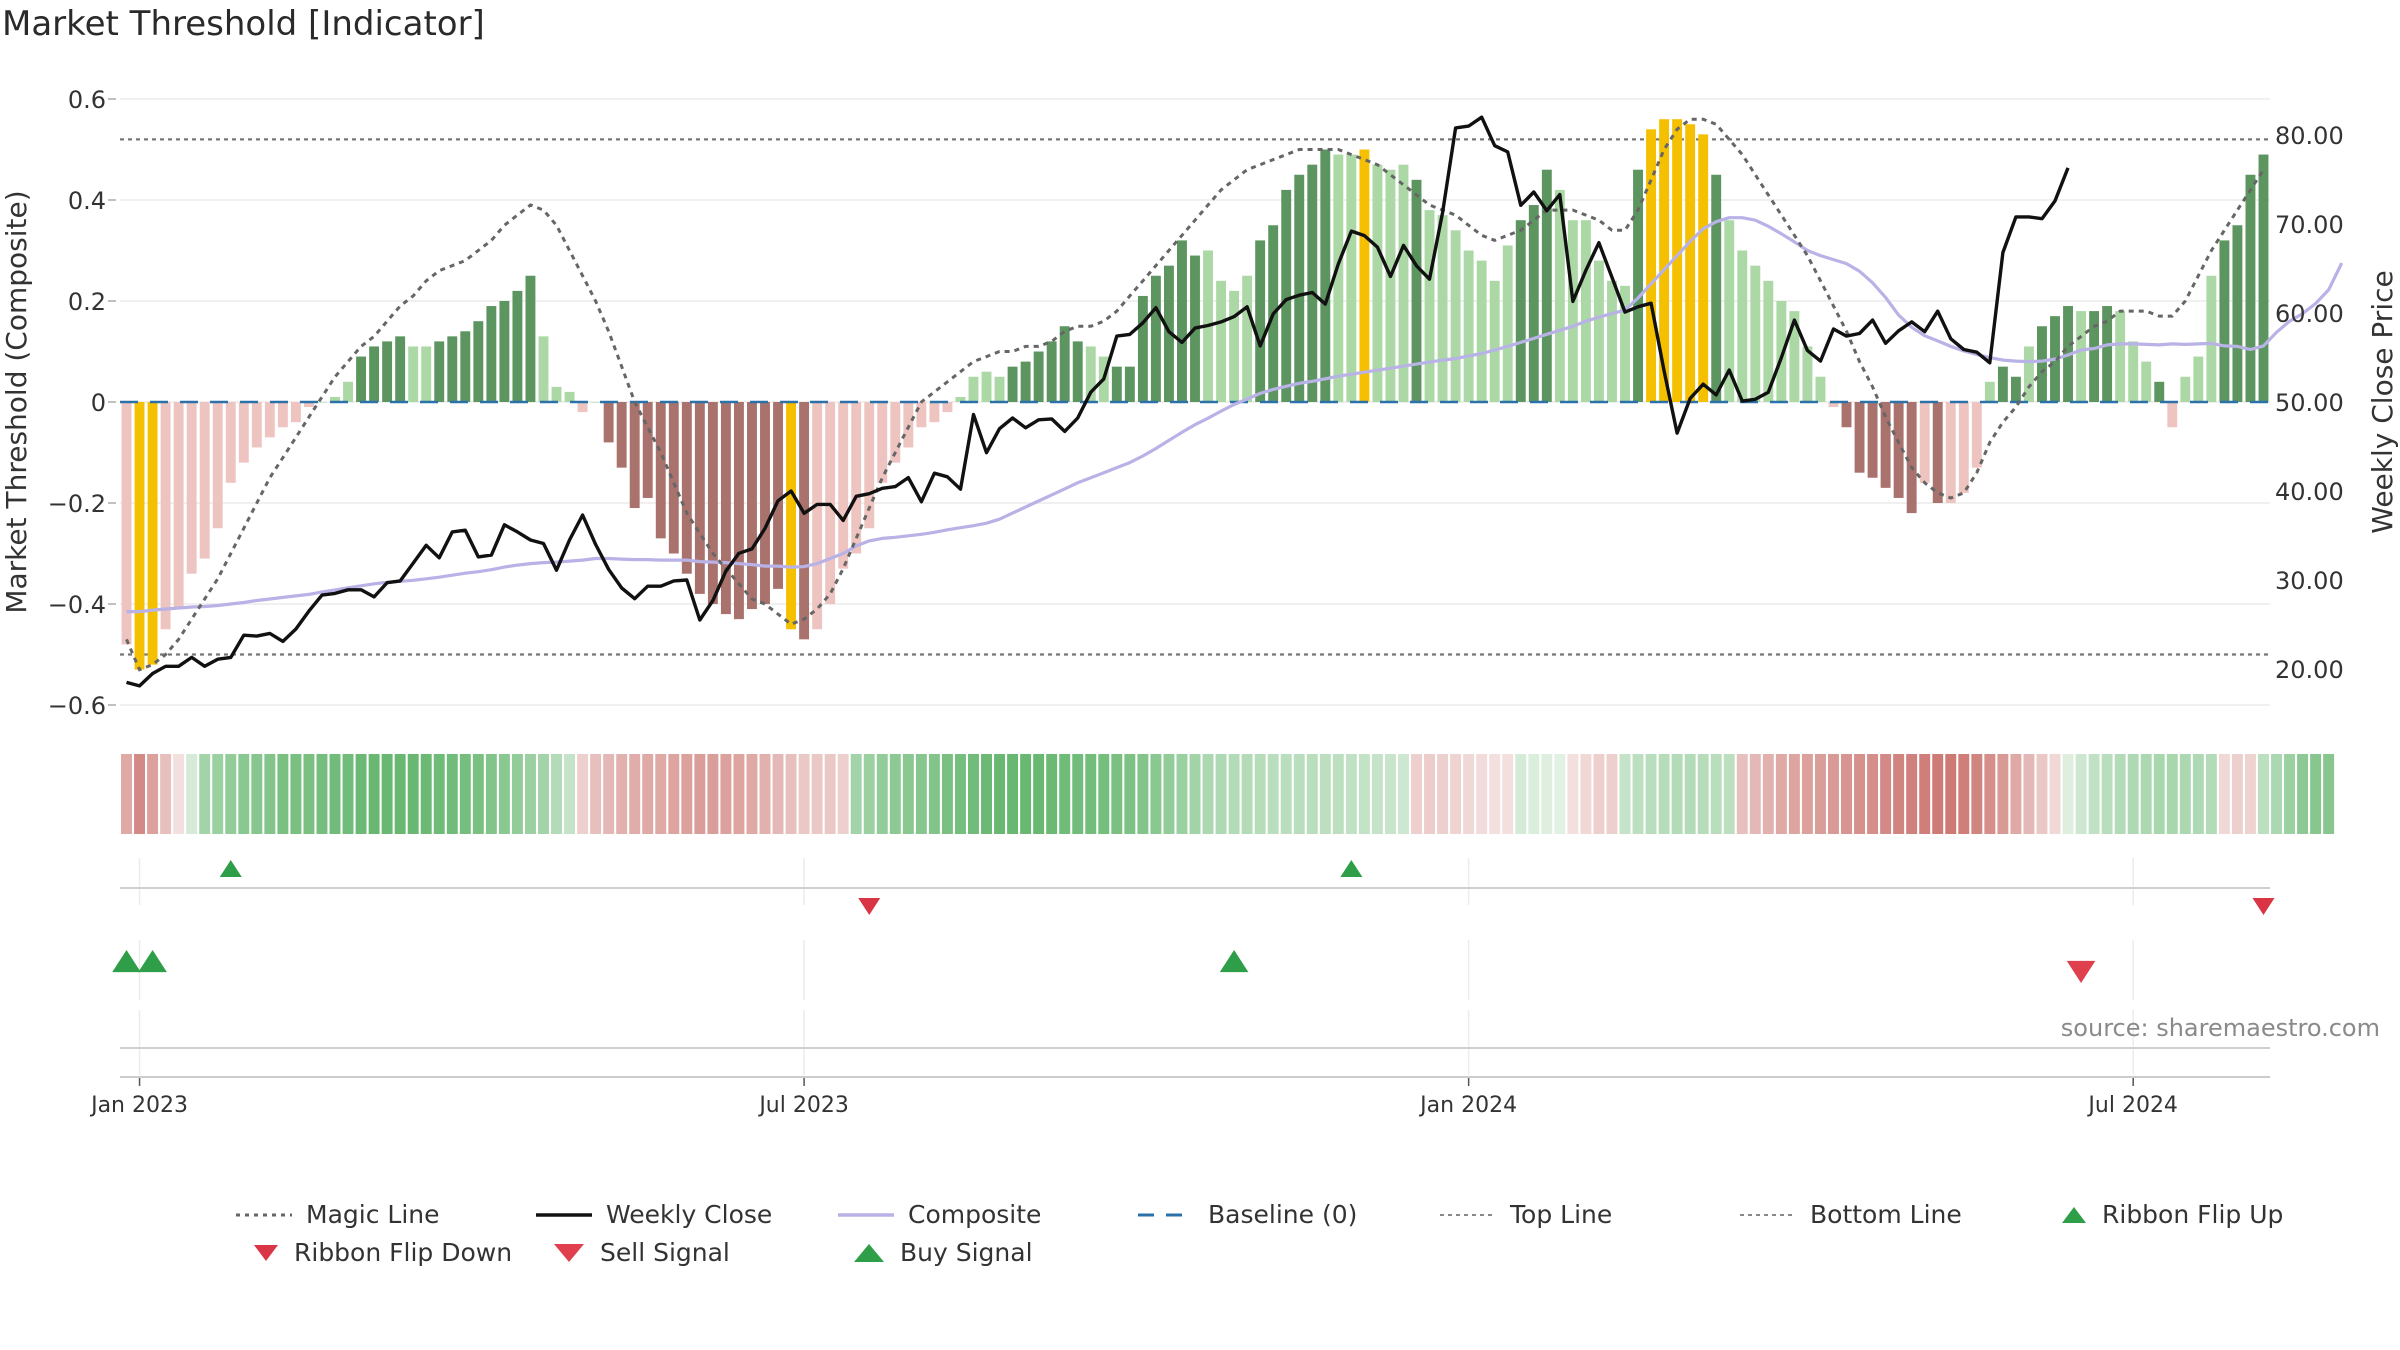 The width and height of the screenshot is (2400, 1350). Describe the element at coordinates (382, 1252) in the screenshot. I see `legend-item-ribbon-flip-down: Ribbon Flip Down` at that location.